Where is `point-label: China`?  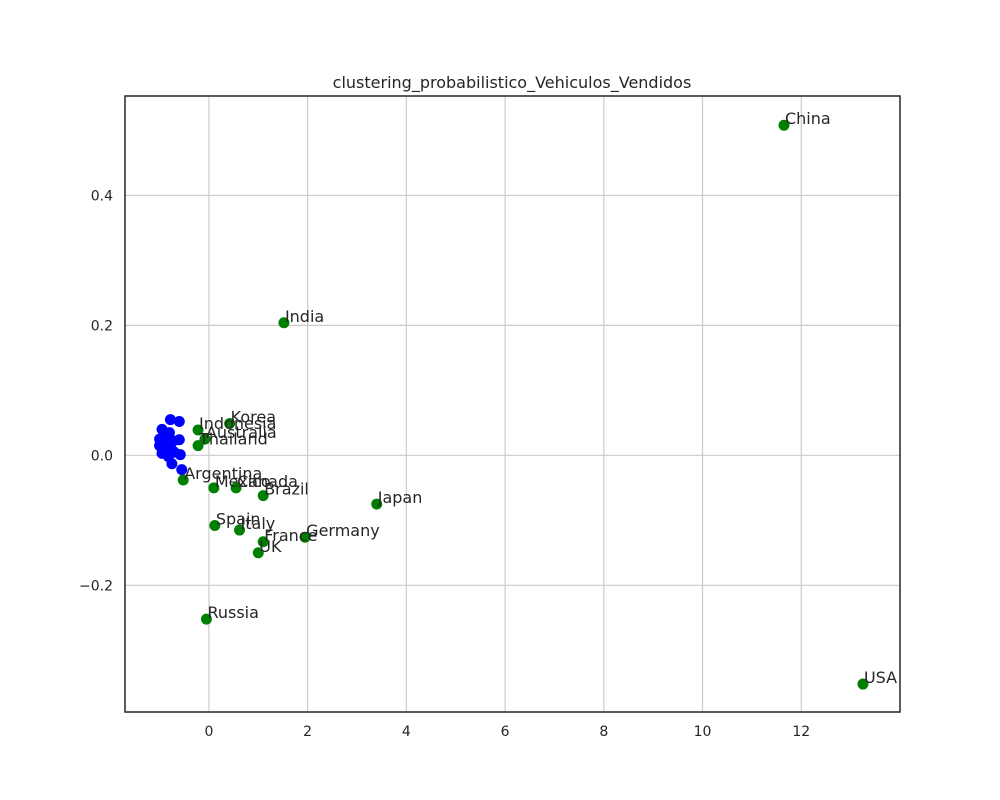
point-label: China is located at coordinates (808, 118).